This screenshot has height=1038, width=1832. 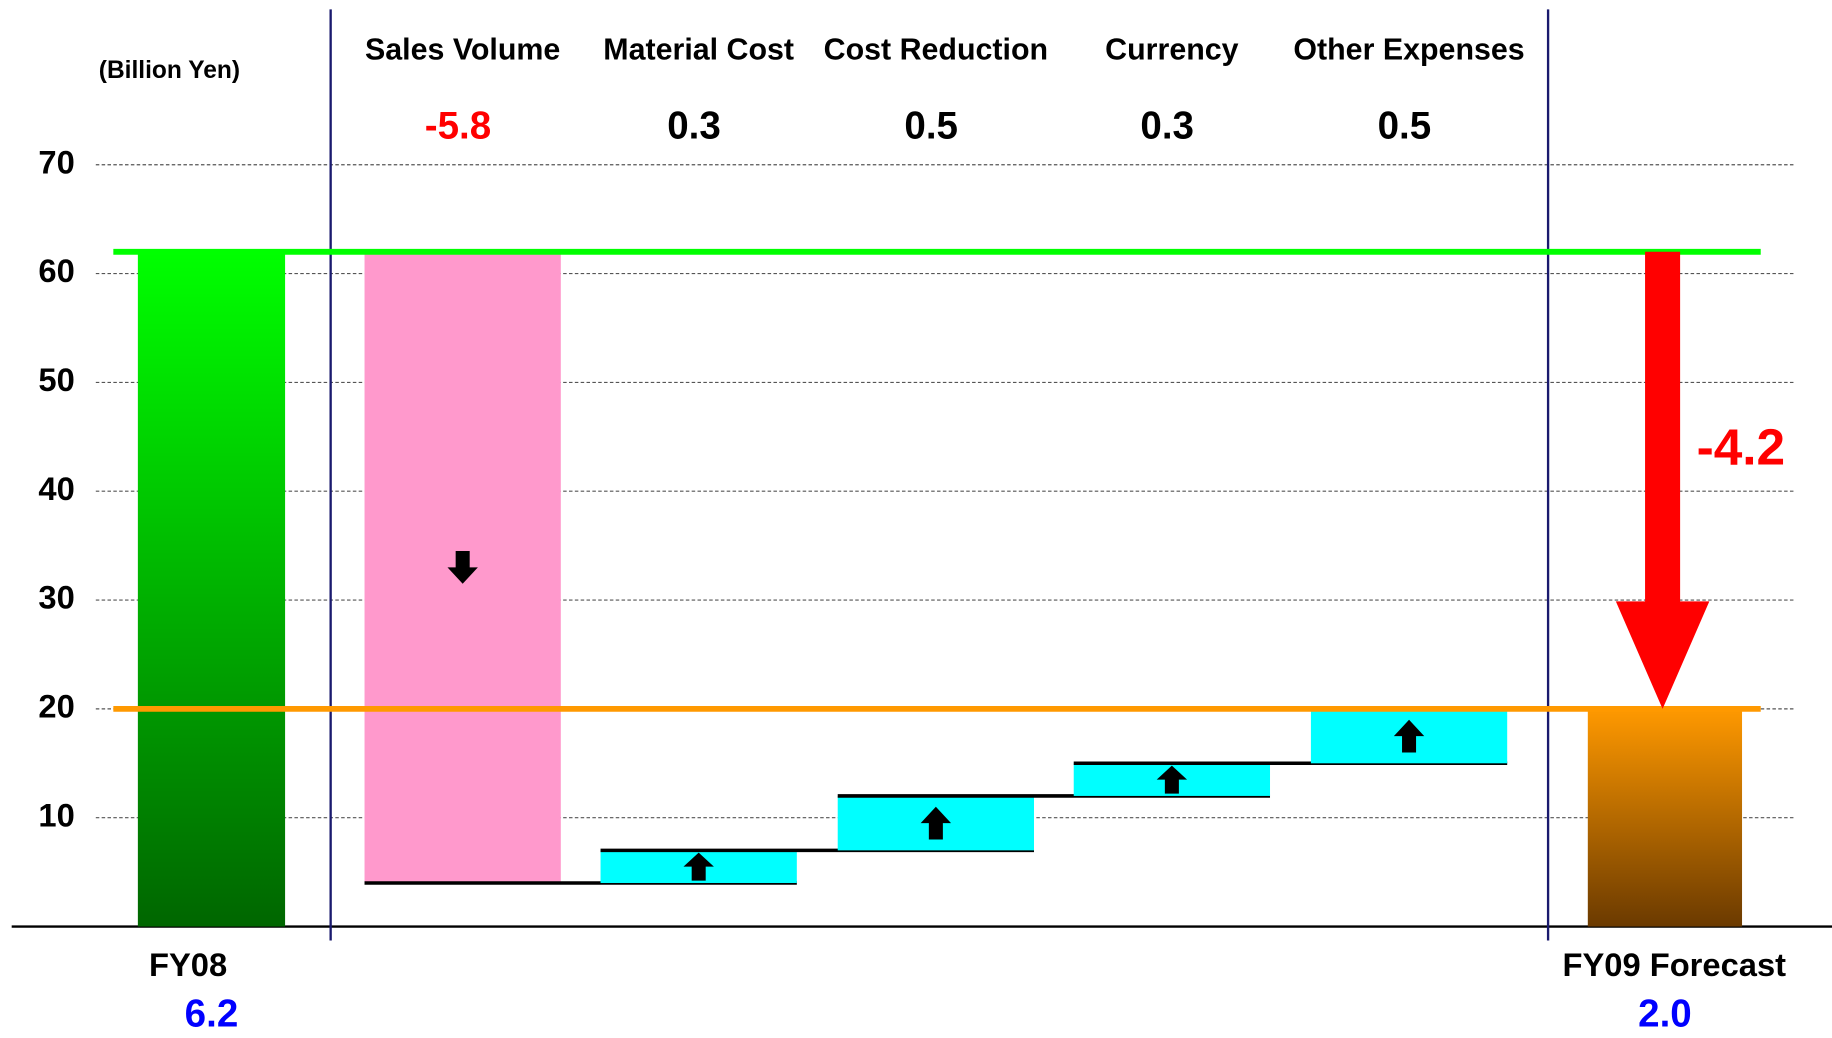 I want to click on category-header: Material Cost, so click(x=699, y=49).